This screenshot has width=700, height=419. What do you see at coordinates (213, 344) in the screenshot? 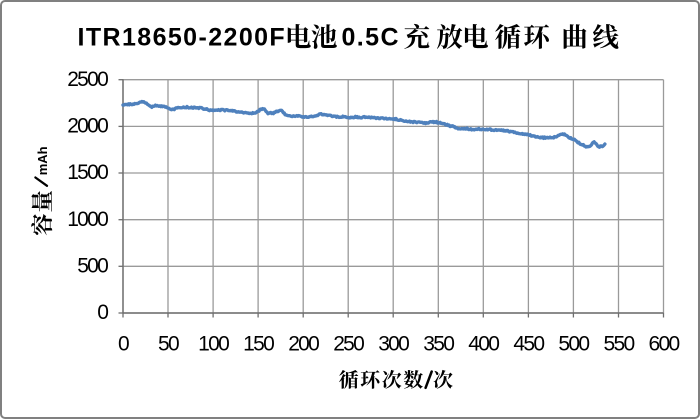
I see `svg-text: 100` at bounding box center [213, 344].